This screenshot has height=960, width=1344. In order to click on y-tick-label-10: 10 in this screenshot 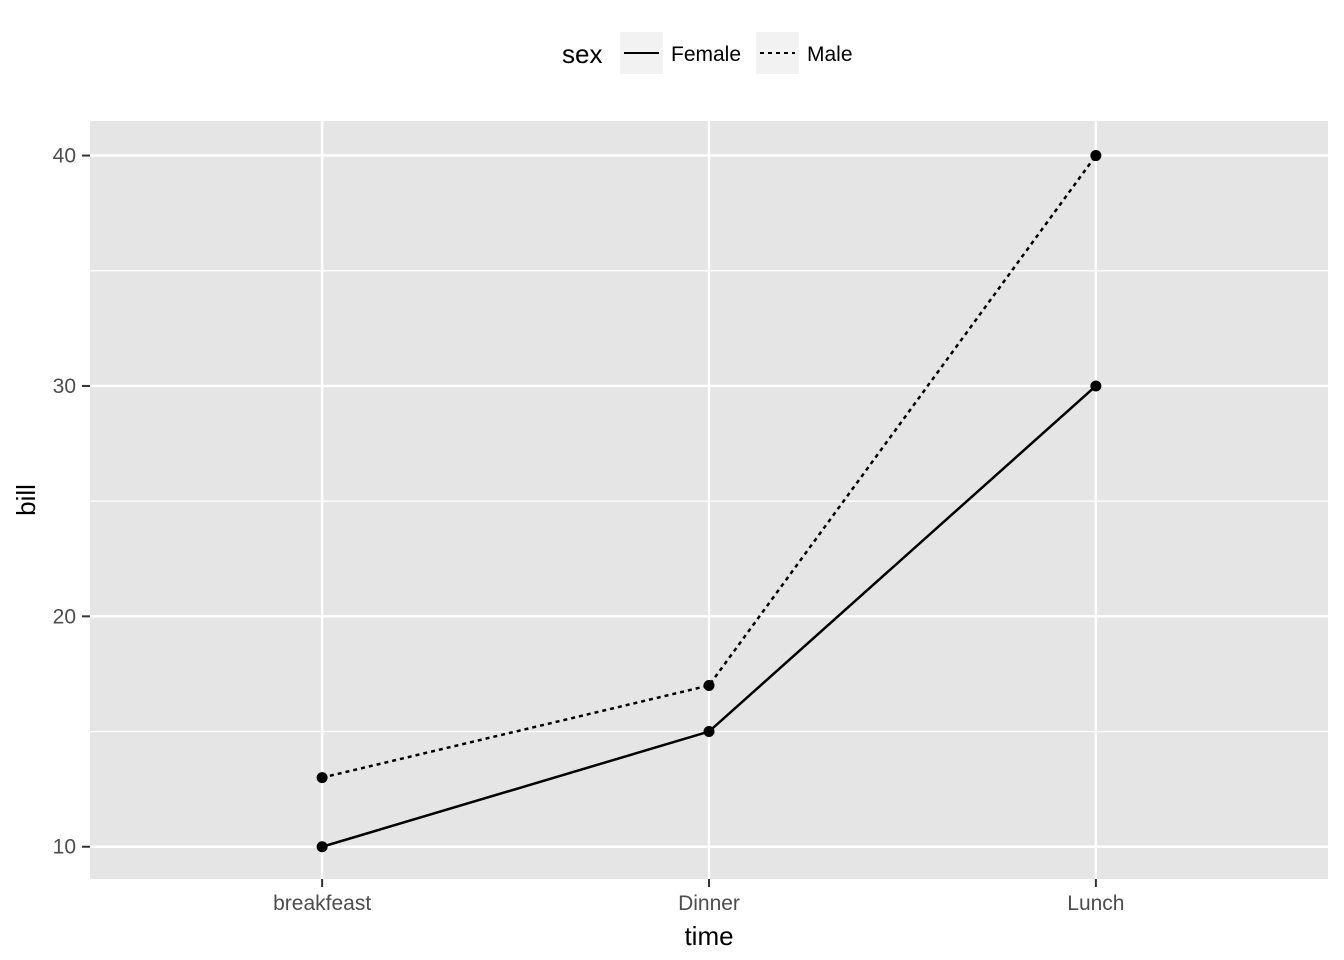, I will do `click(64, 847)`.